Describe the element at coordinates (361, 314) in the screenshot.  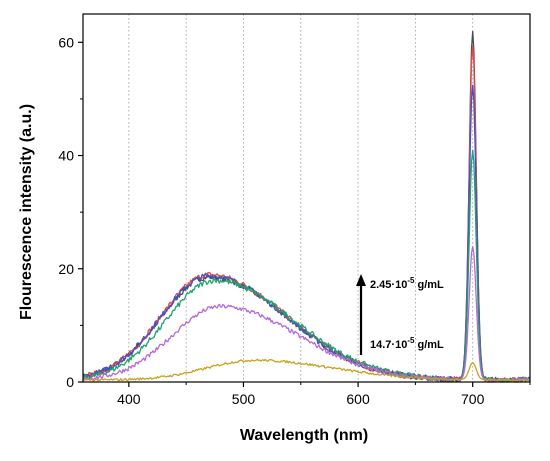
I see `concentration-arrow` at that location.